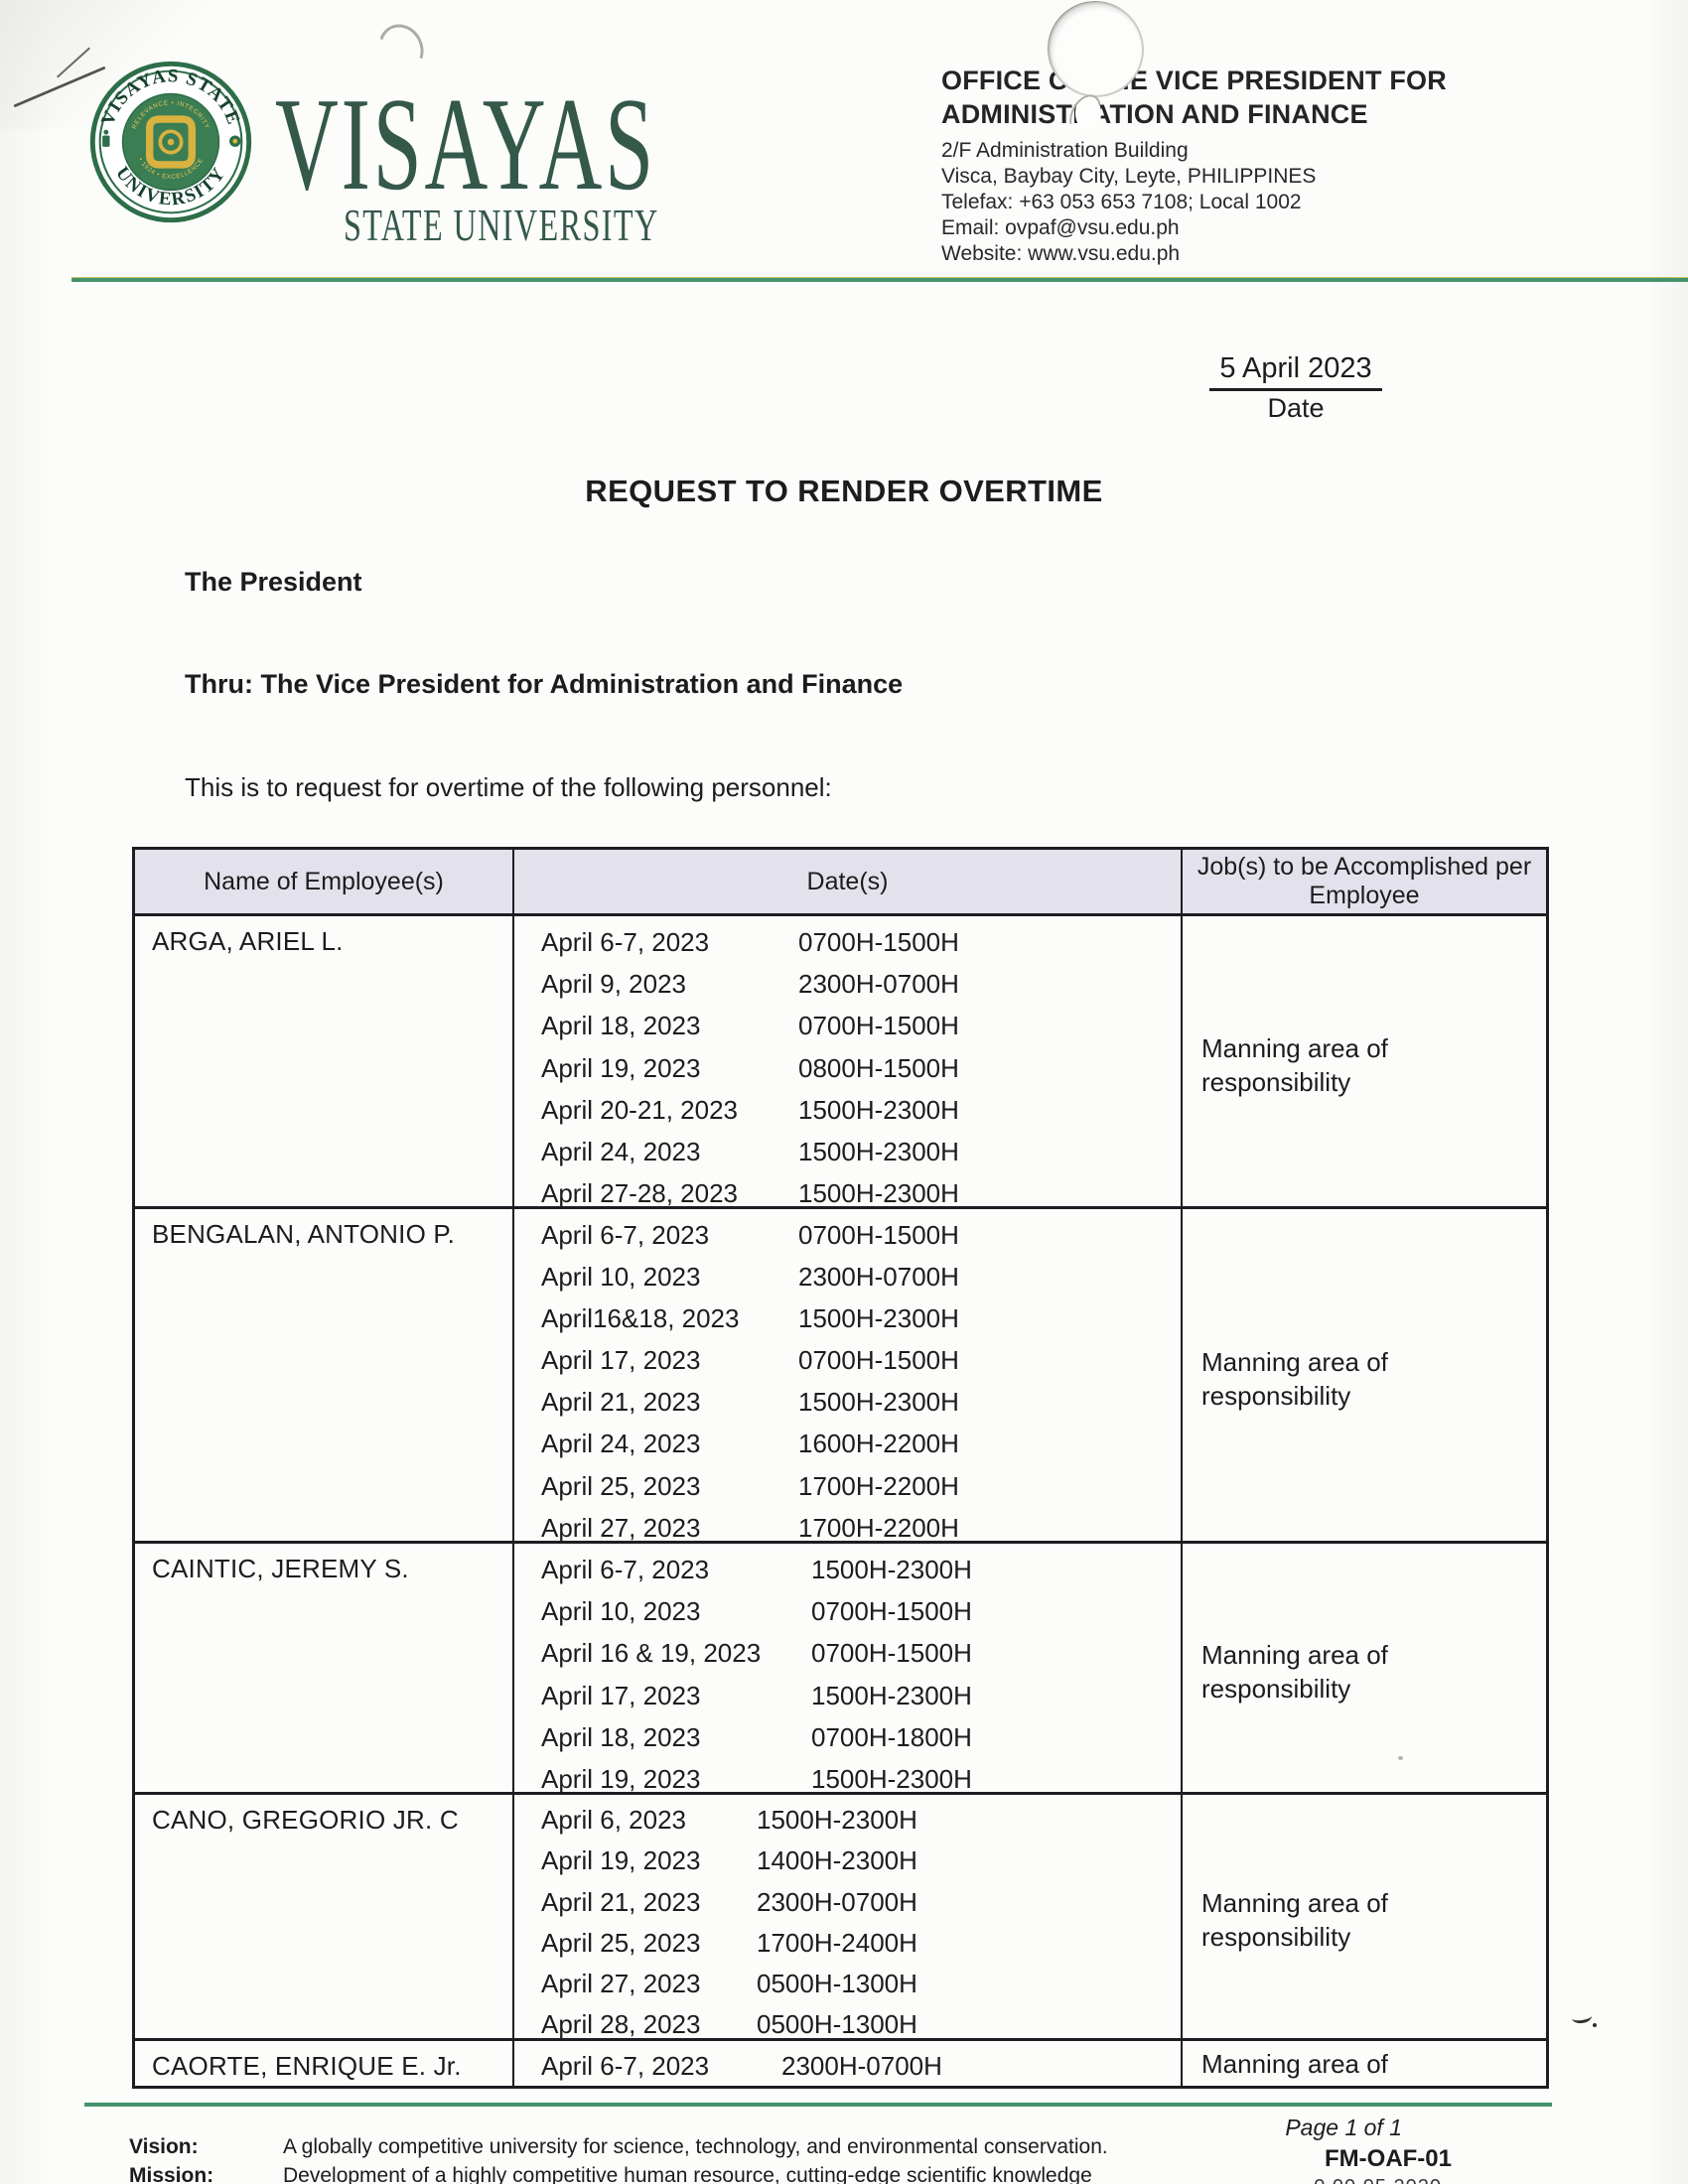  What do you see at coordinates (1194, 80) in the screenshot?
I see `office-name-line1: OFFICE OF THE VICE PRESIDENT FOR` at bounding box center [1194, 80].